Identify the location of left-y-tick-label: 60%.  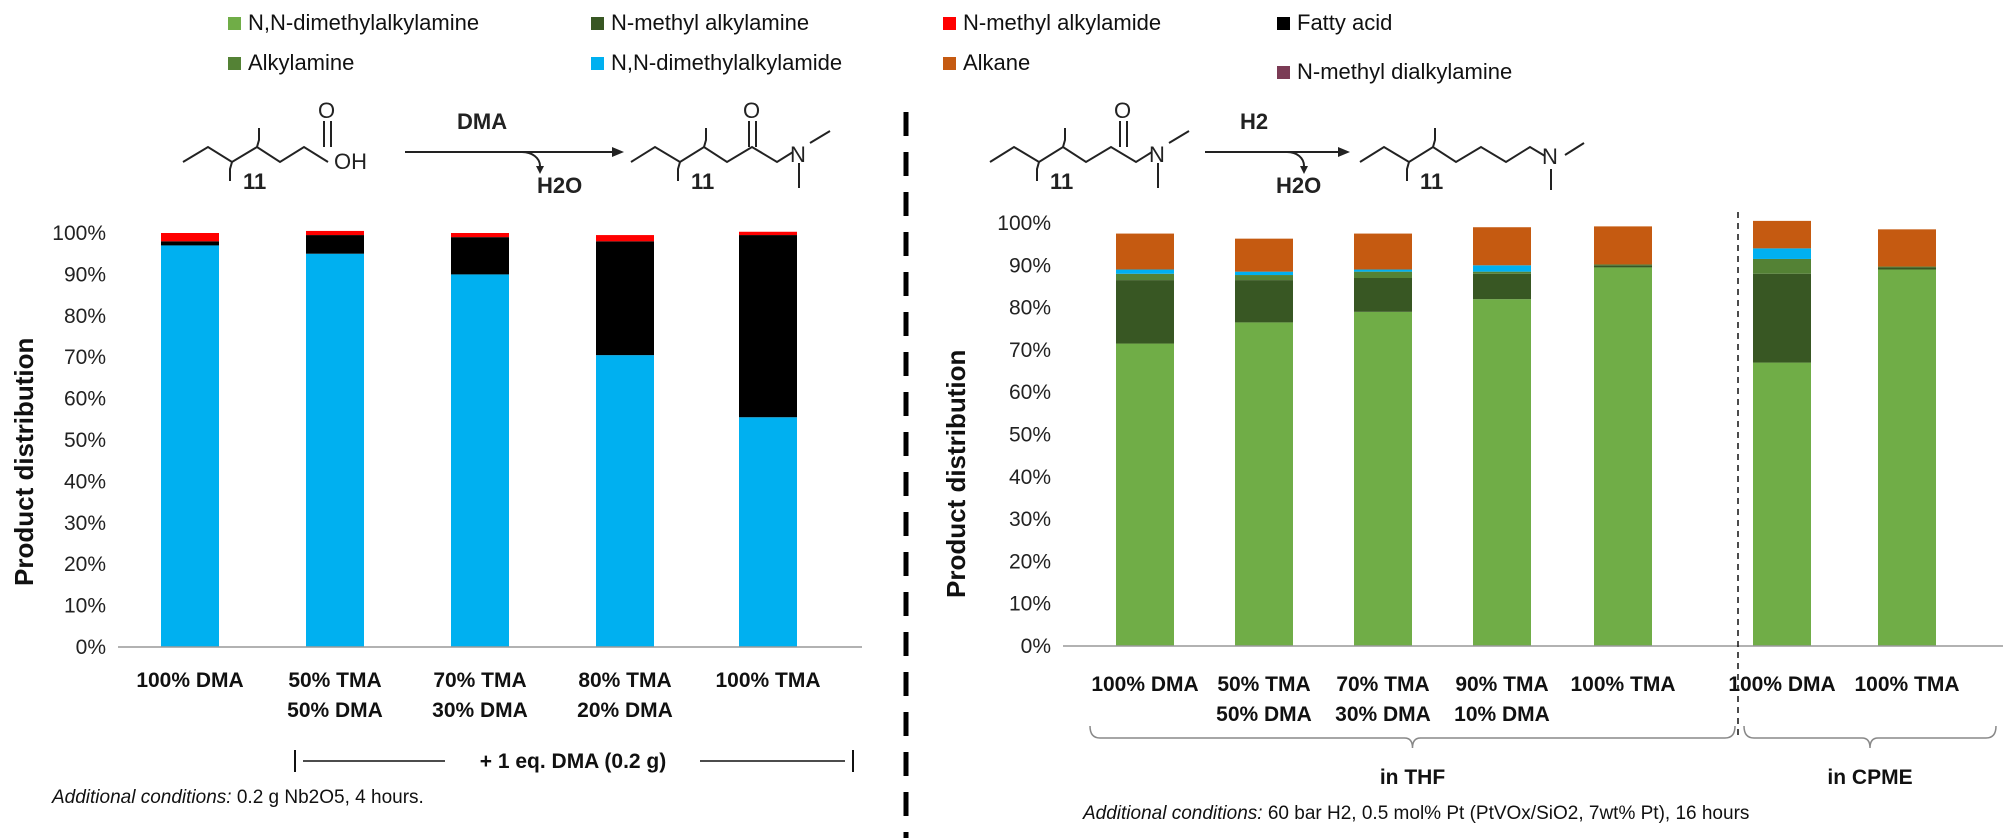
(85, 399).